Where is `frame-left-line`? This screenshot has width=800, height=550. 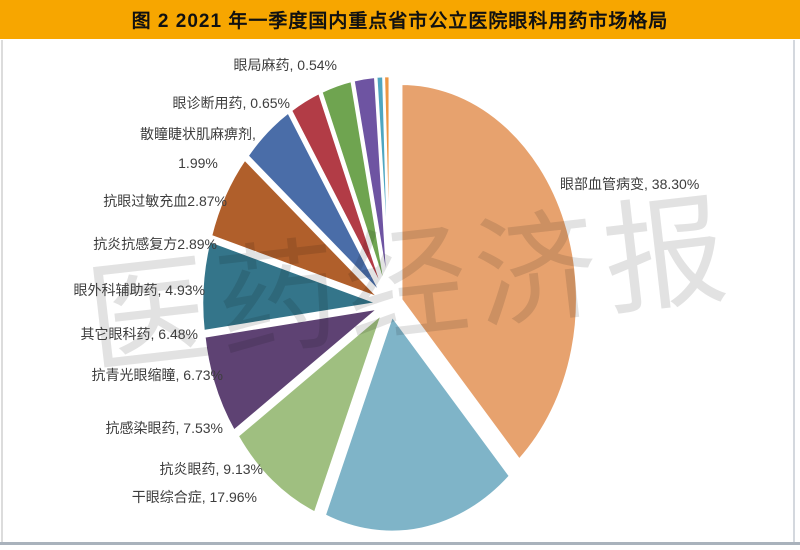
frame-left-line is located at coordinates (2, 291).